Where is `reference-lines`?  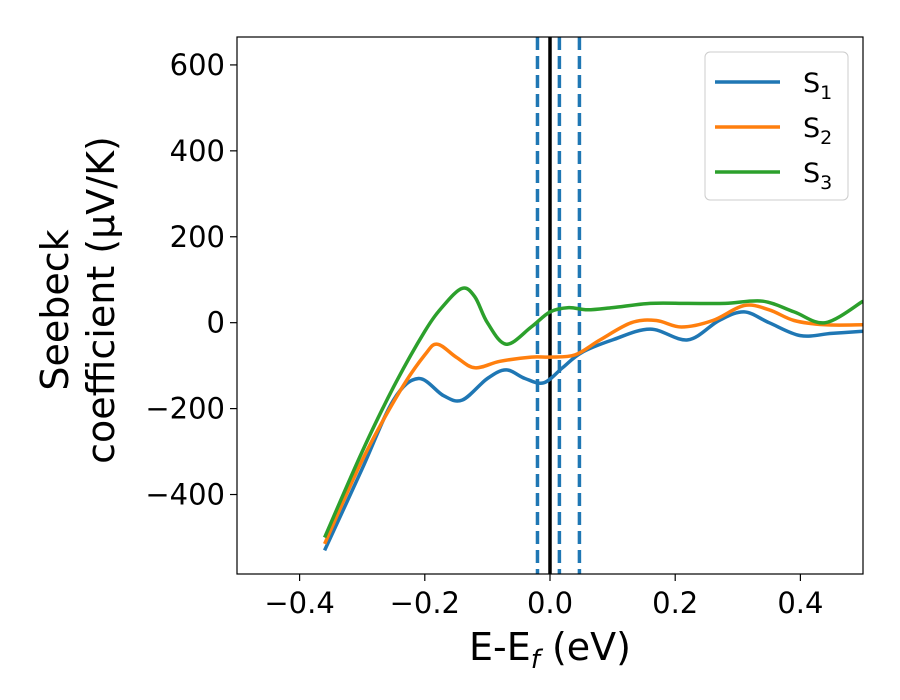
reference-lines is located at coordinates (558, 305).